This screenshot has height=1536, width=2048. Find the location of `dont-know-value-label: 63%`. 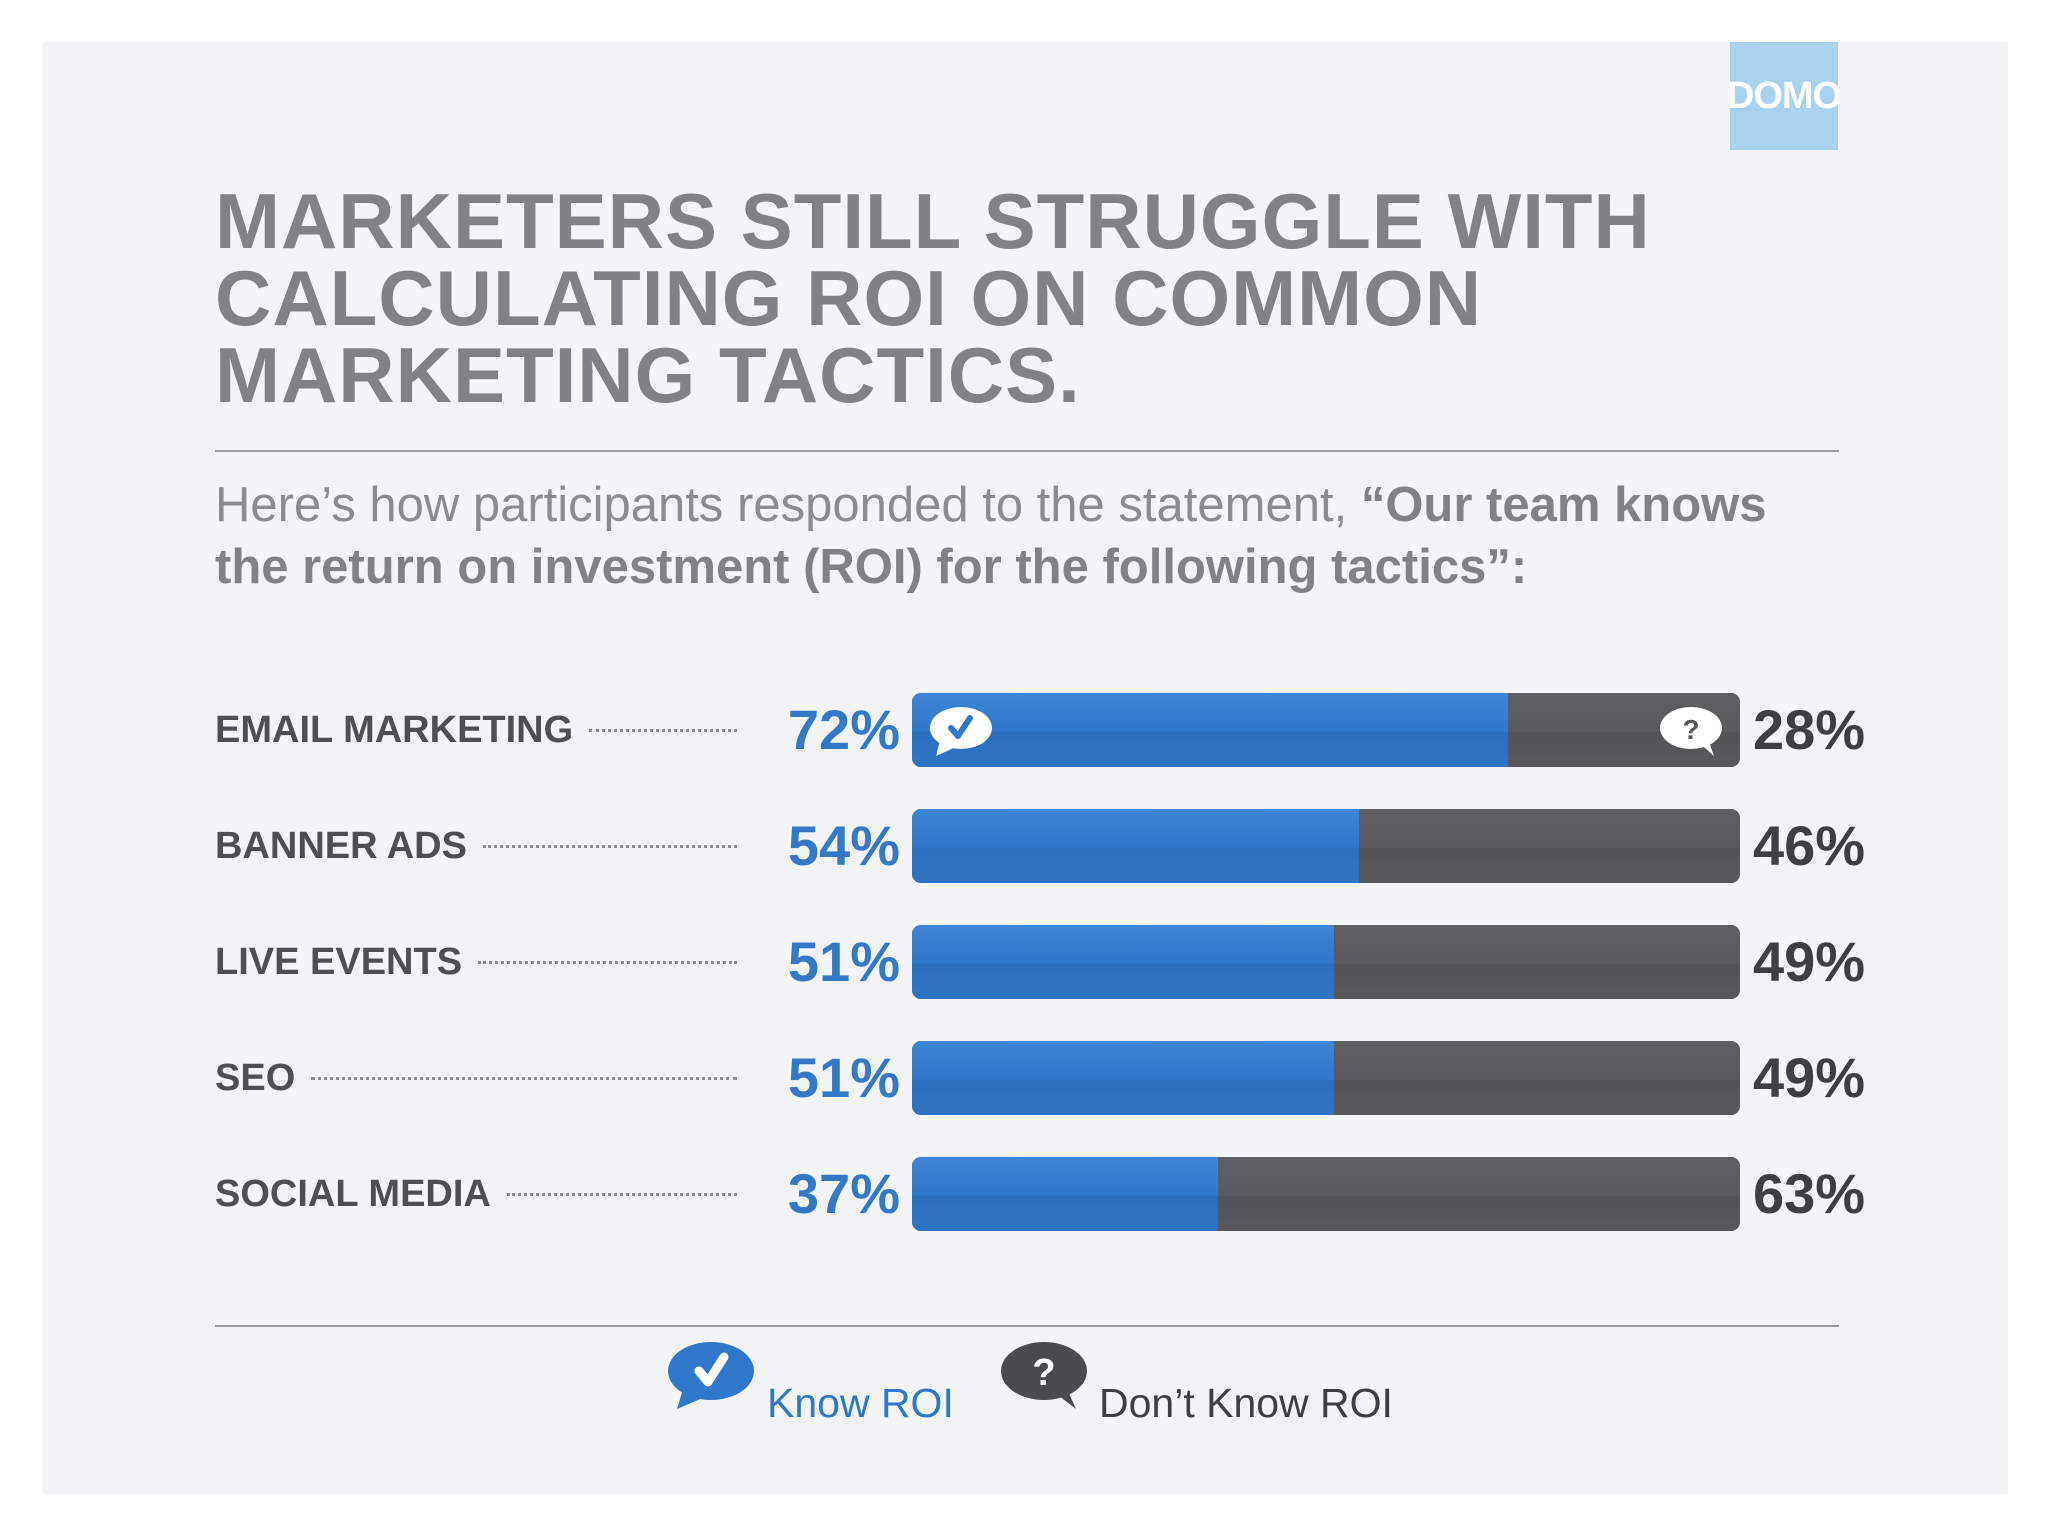

dont-know-value-label: 63% is located at coordinates (1809, 1193).